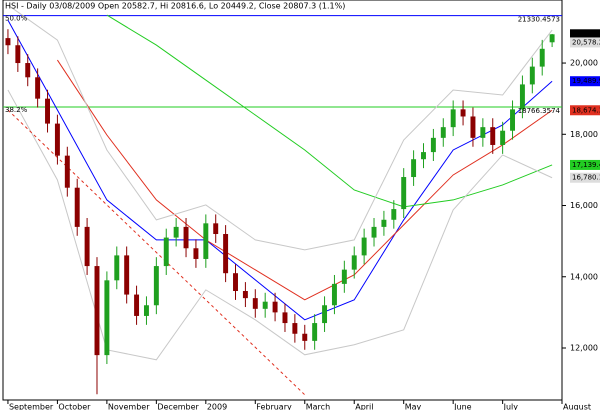 This screenshot has height=410, width=600. What do you see at coordinates (31, 406) in the screenshot?
I see `x-tick-label: September` at bounding box center [31, 406].